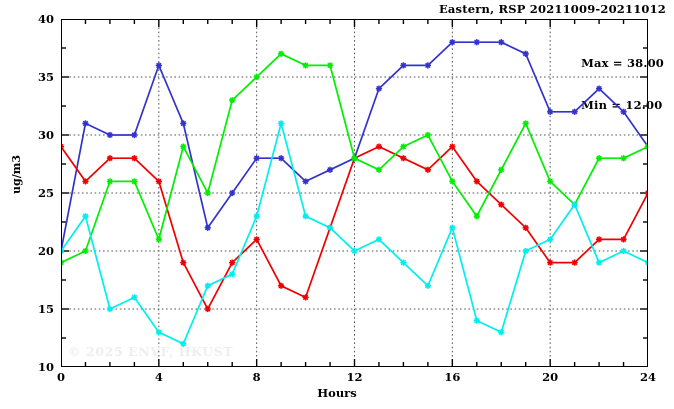  What do you see at coordinates (45, 193) in the screenshot?
I see `y-tick-label: 25` at bounding box center [45, 193].